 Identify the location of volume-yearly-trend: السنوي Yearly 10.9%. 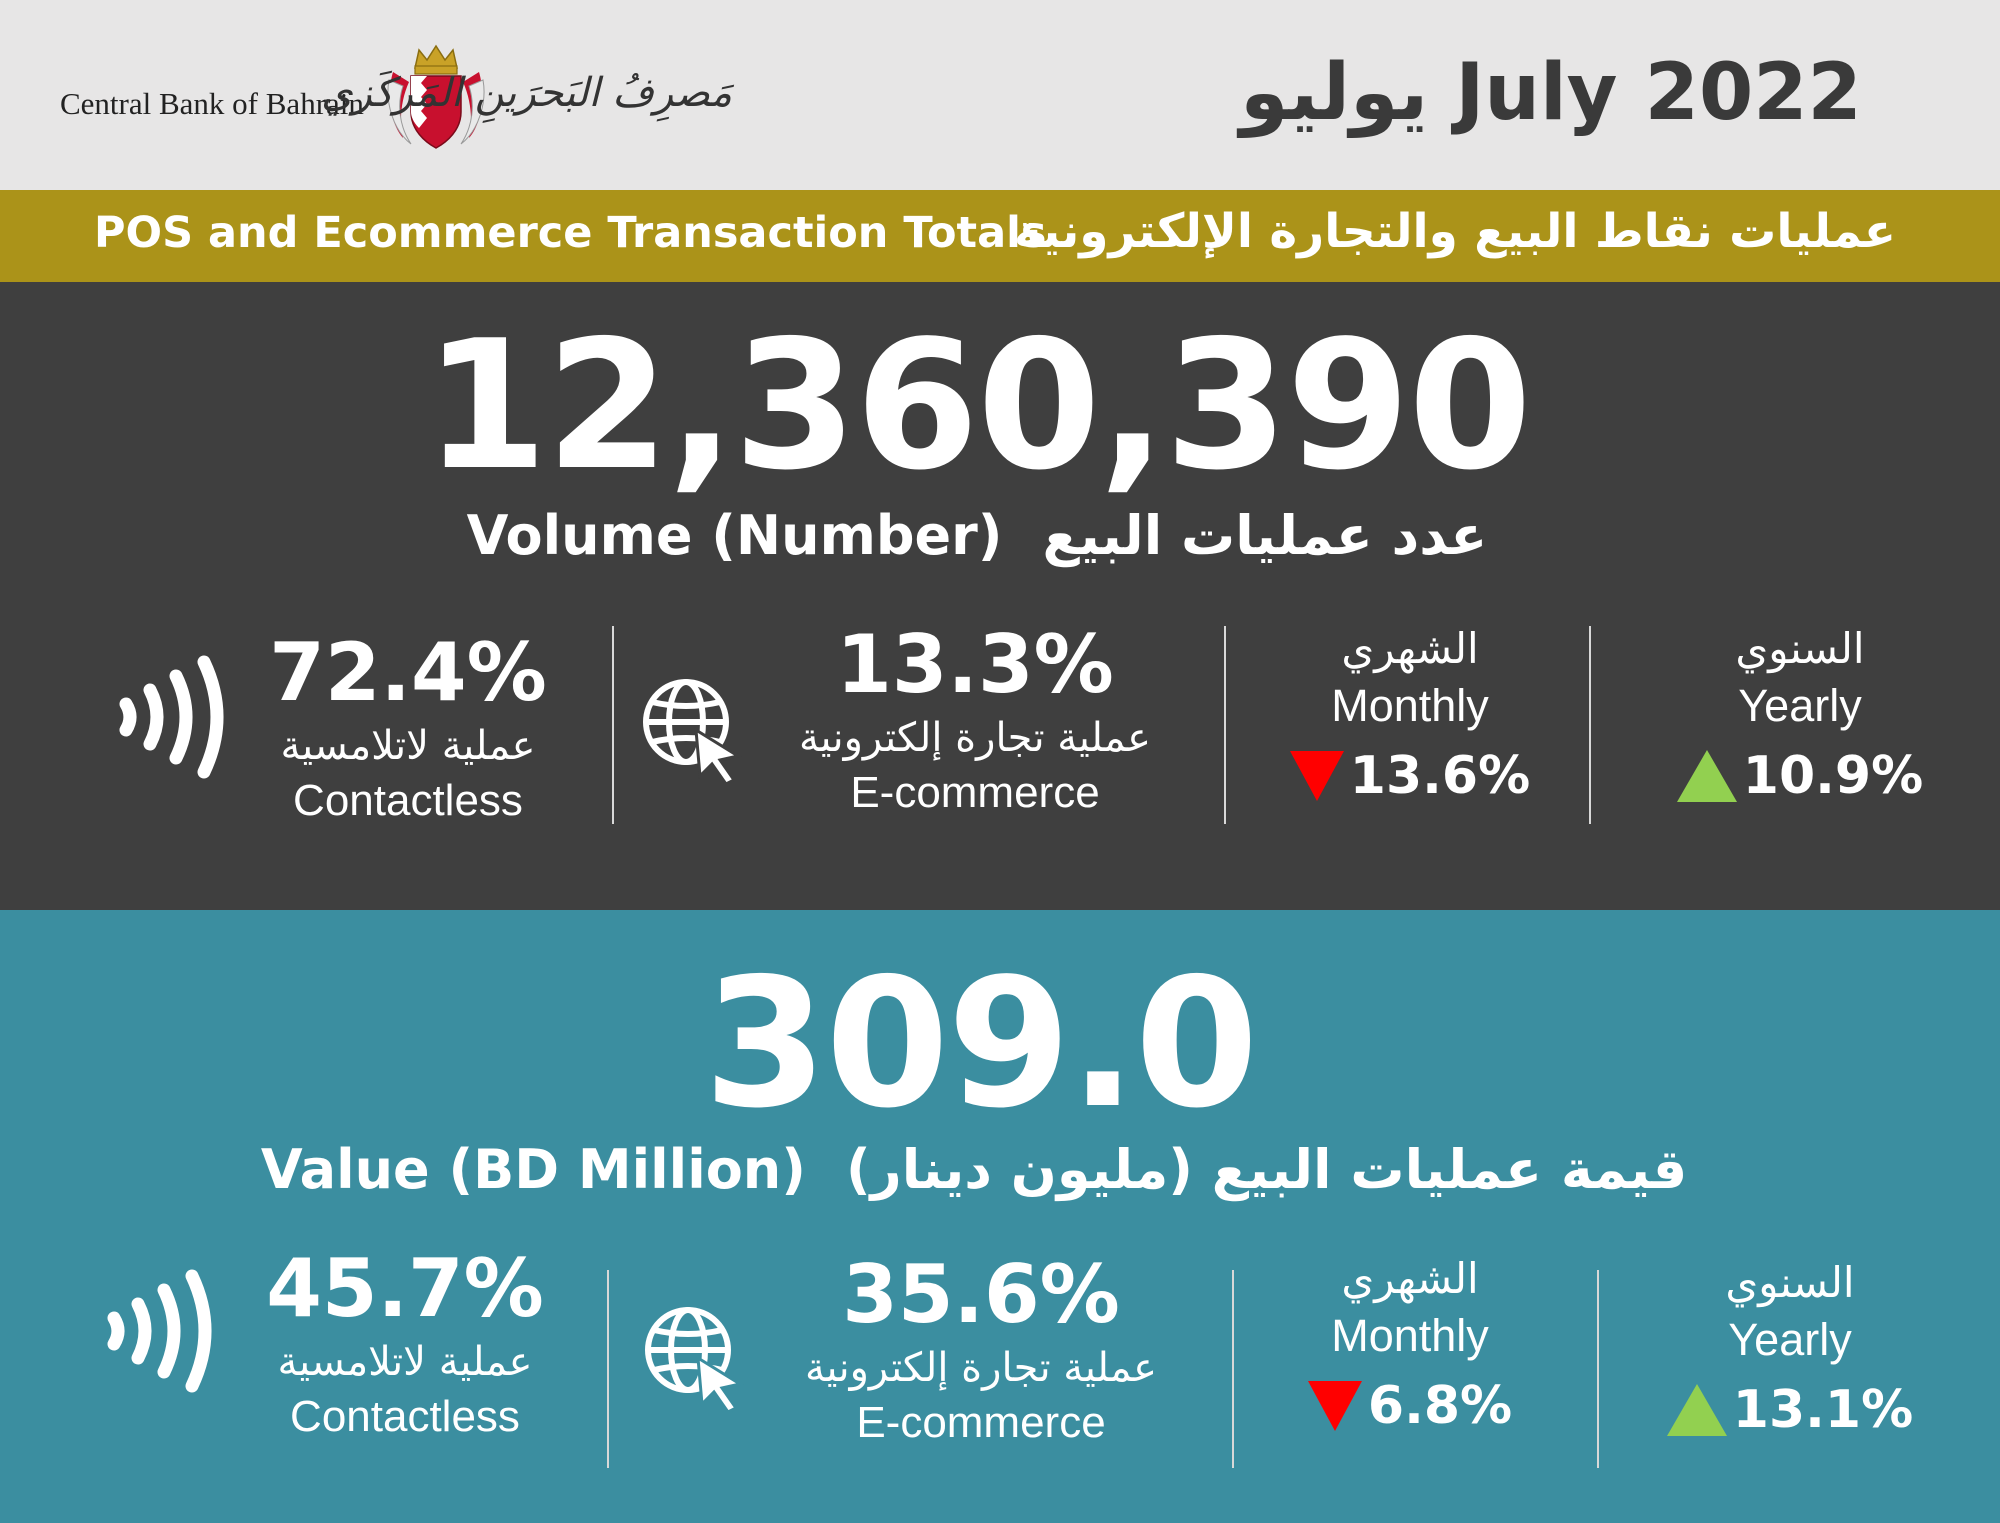
(1800, 714).